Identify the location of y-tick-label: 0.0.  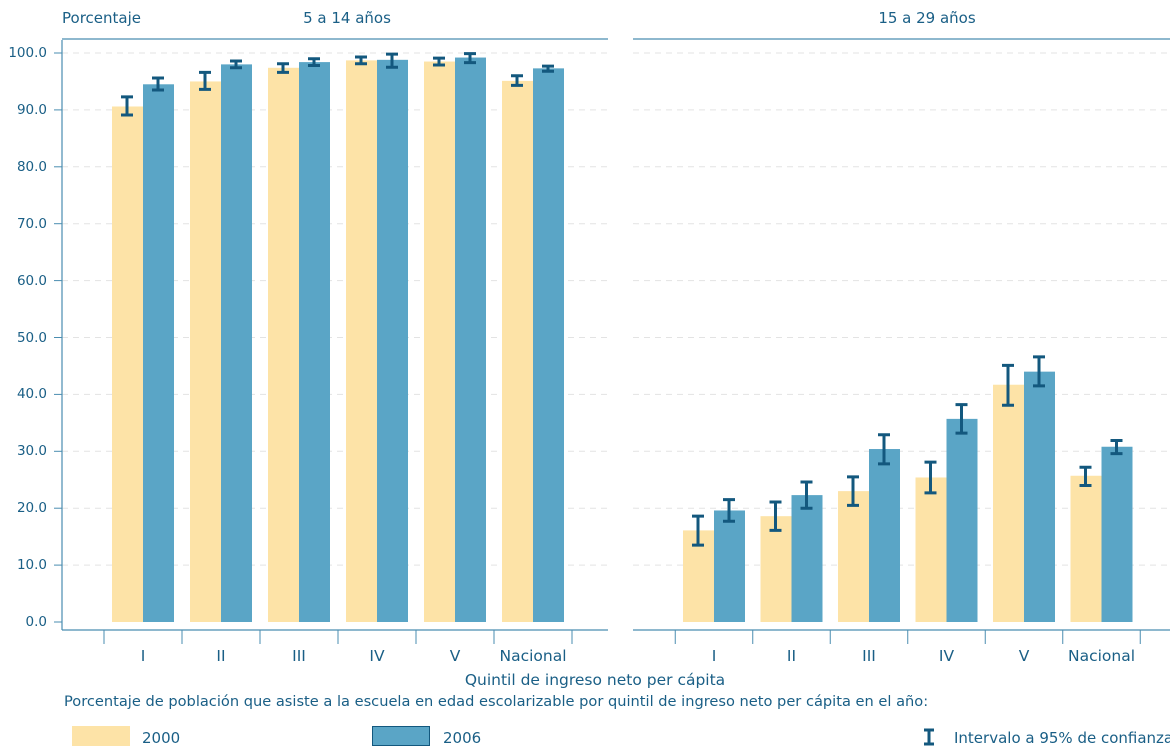
(36, 622).